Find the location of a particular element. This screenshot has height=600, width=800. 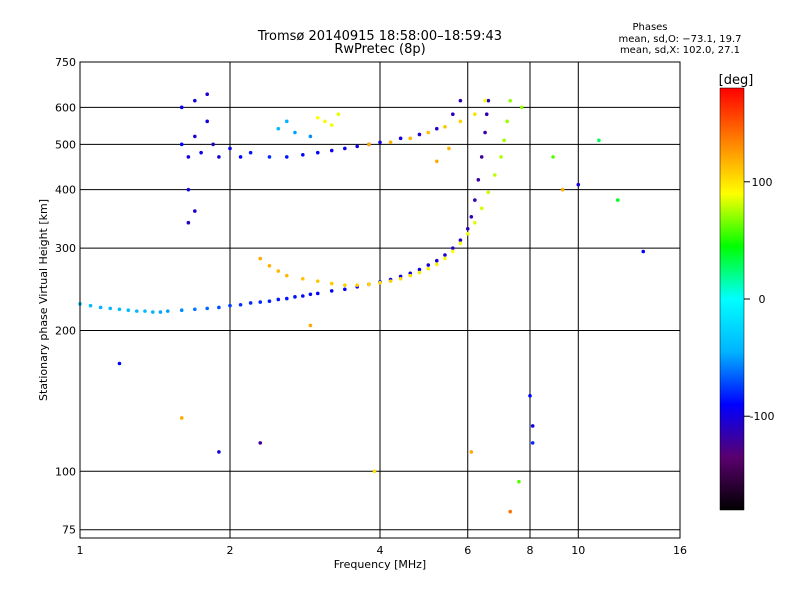

x-tick-label: 1 is located at coordinates (80, 550).